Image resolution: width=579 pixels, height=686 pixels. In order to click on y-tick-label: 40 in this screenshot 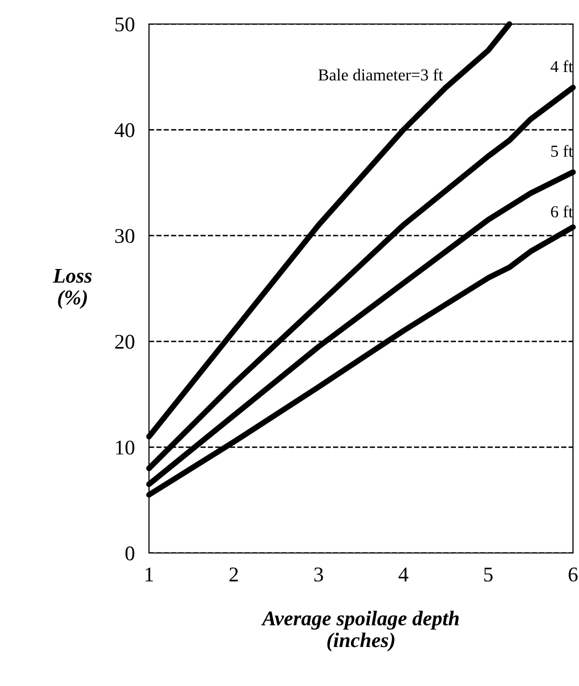, I will do `click(124, 130)`.